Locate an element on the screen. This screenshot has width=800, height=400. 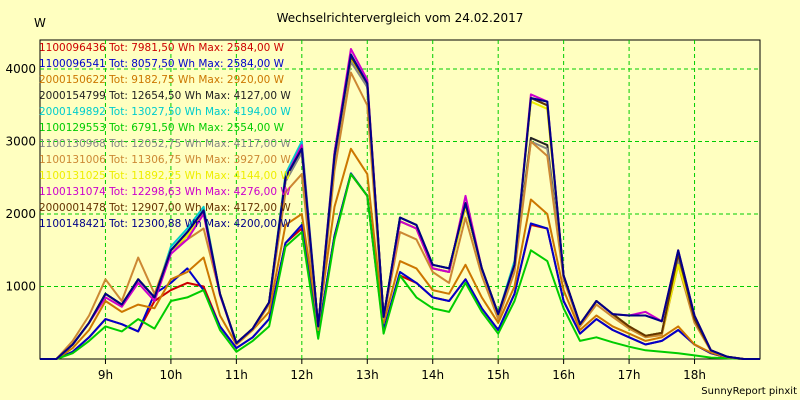
x-tick-label: 11h is located at coordinates (236, 375).